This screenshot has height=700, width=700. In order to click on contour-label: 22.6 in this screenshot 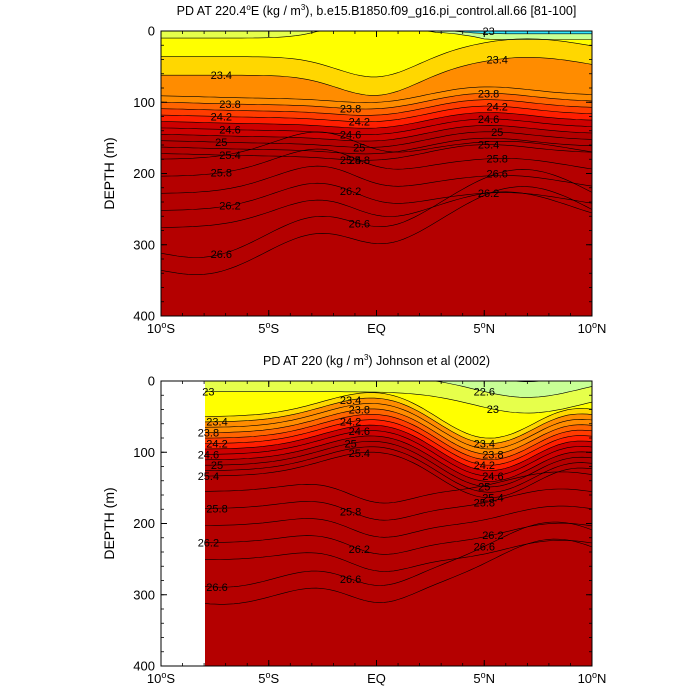, I will do `click(484, 393)`.